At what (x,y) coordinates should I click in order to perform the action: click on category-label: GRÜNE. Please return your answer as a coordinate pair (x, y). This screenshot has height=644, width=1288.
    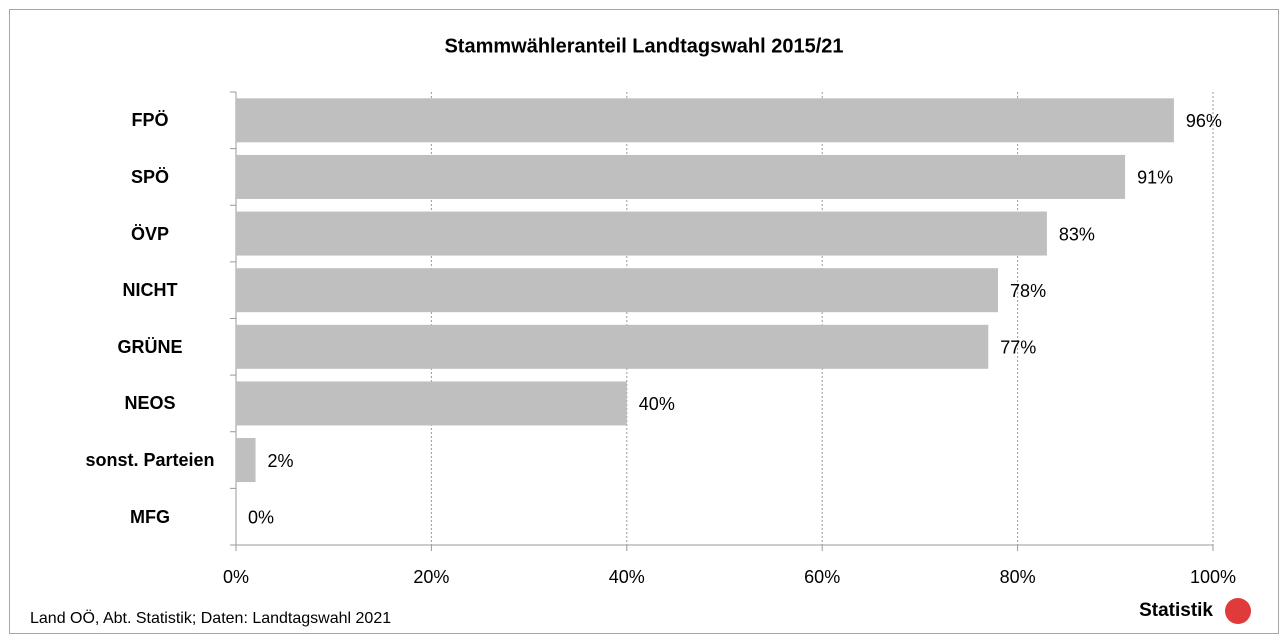
    Looking at the image, I should click on (150, 346).